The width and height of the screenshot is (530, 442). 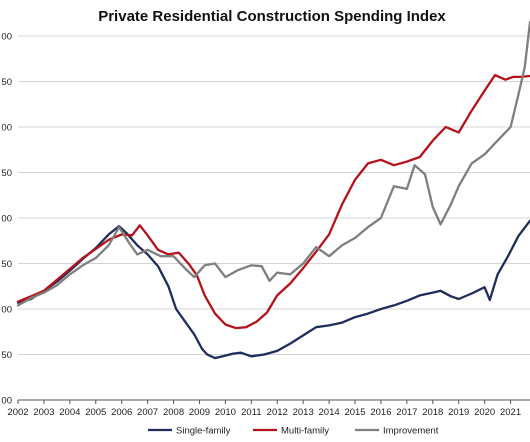 What do you see at coordinates (305, 431) in the screenshot?
I see `legend-label: Multi-family` at bounding box center [305, 431].